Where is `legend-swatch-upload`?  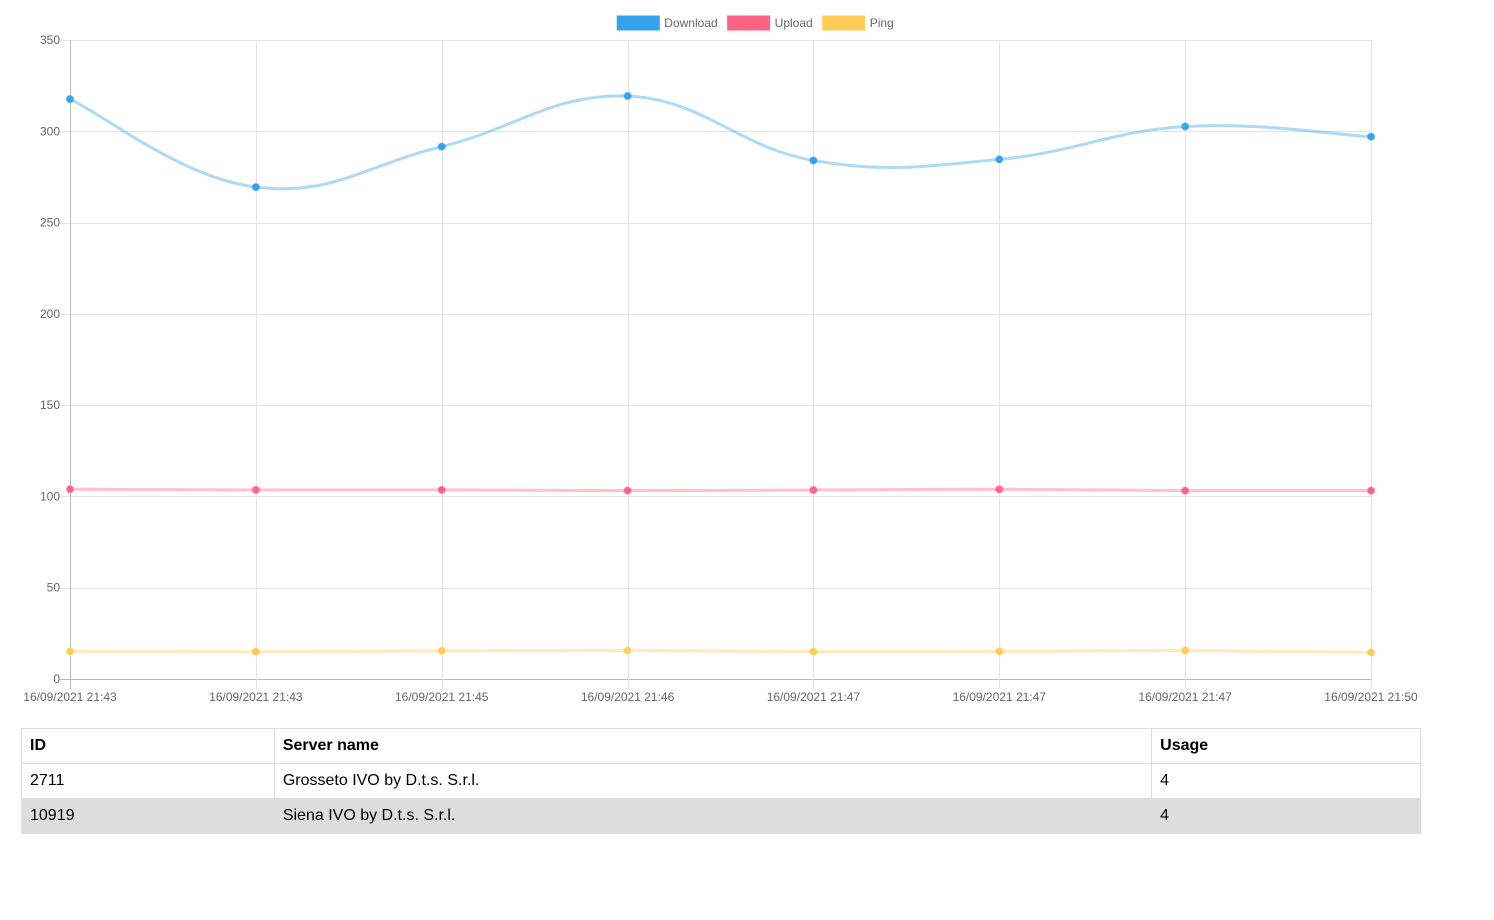 legend-swatch-upload is located at coordinates (749, 23).